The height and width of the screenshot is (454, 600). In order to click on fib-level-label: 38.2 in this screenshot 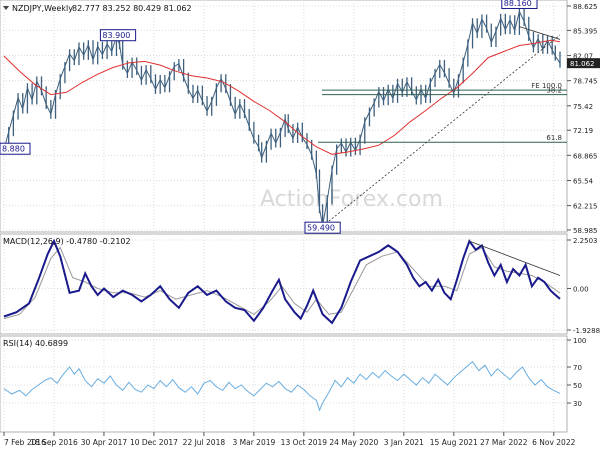, I will do `click(554, 91)`.